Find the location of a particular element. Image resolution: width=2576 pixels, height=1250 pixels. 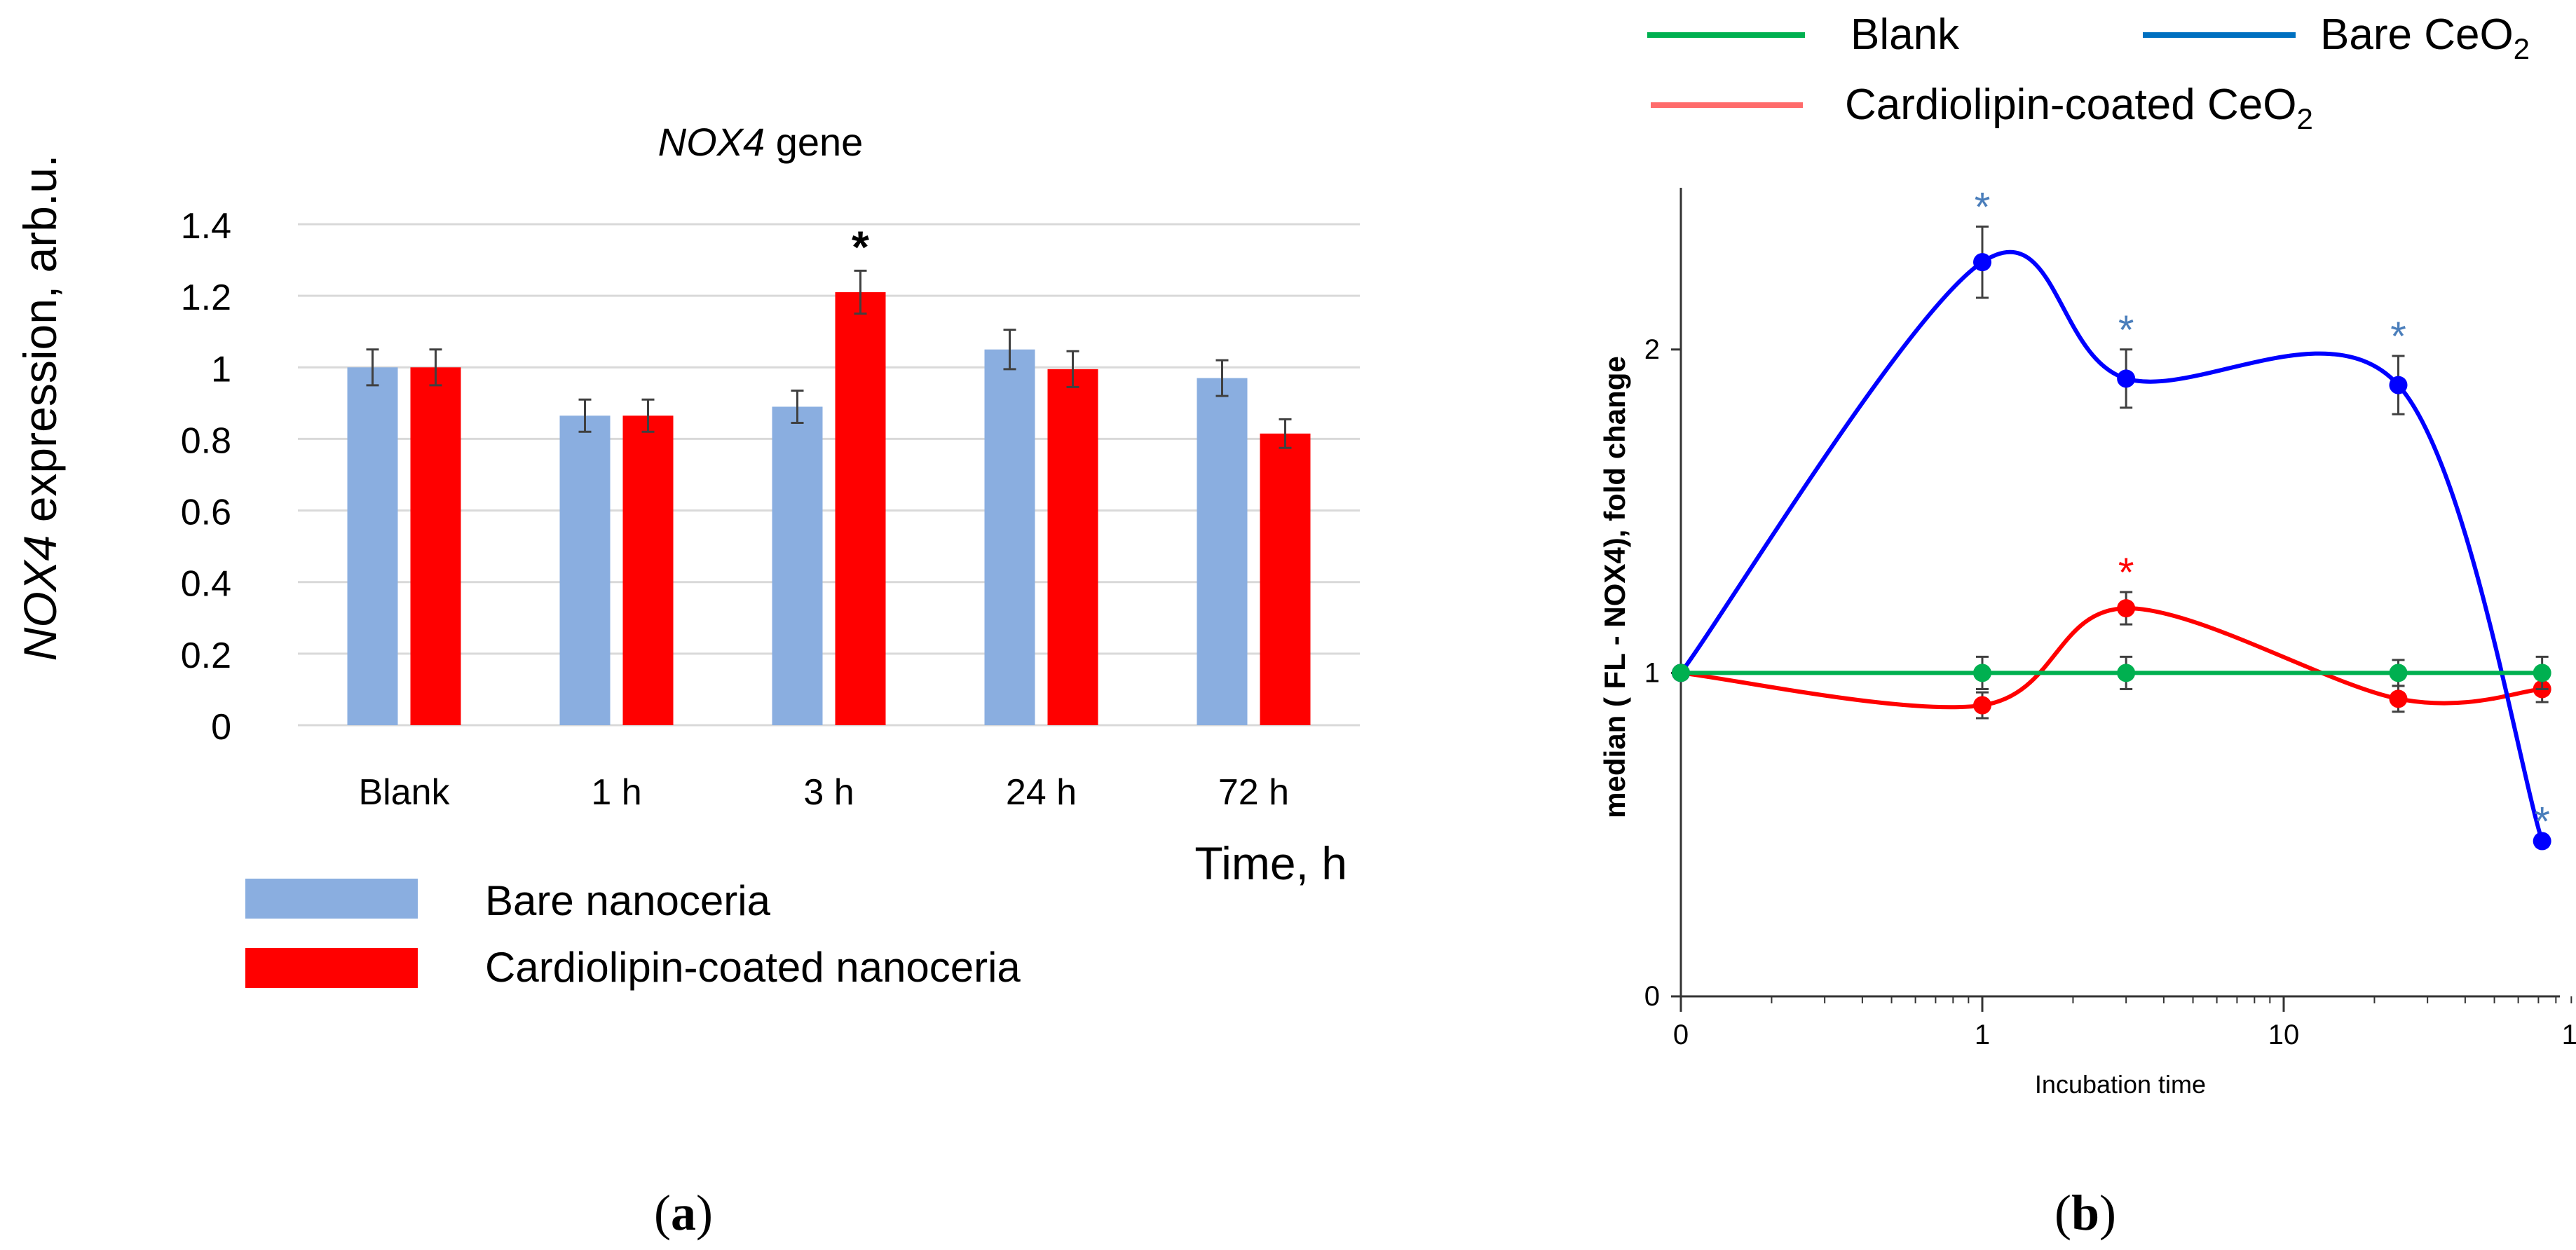

a-x-tick-labels: Blank 1 h 3 h 24 h 72 h is located at coordinates (823, 792).